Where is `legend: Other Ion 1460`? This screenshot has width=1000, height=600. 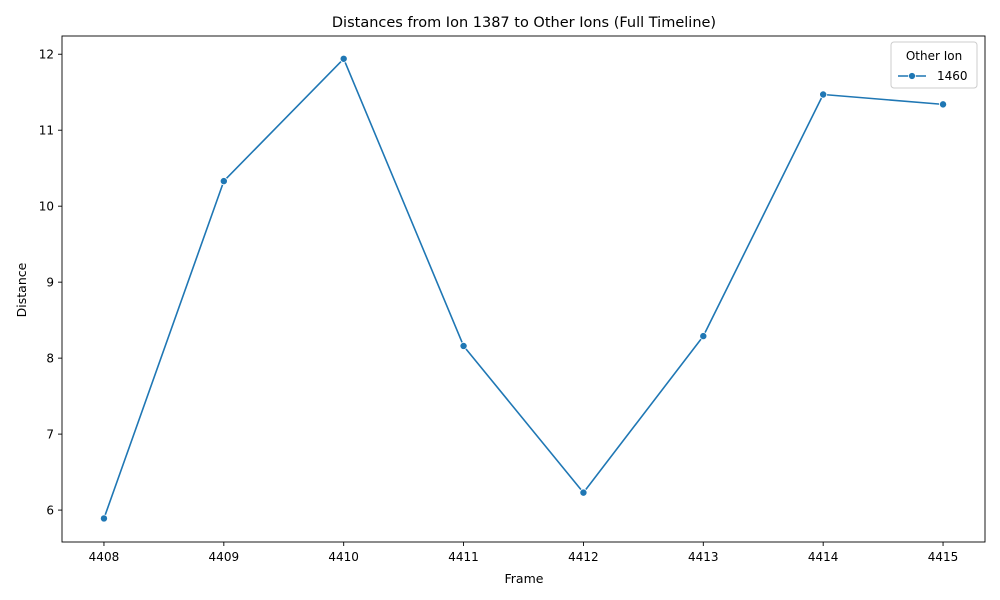 legend: Other Ion 1460 is located at coordinates (934, 65).